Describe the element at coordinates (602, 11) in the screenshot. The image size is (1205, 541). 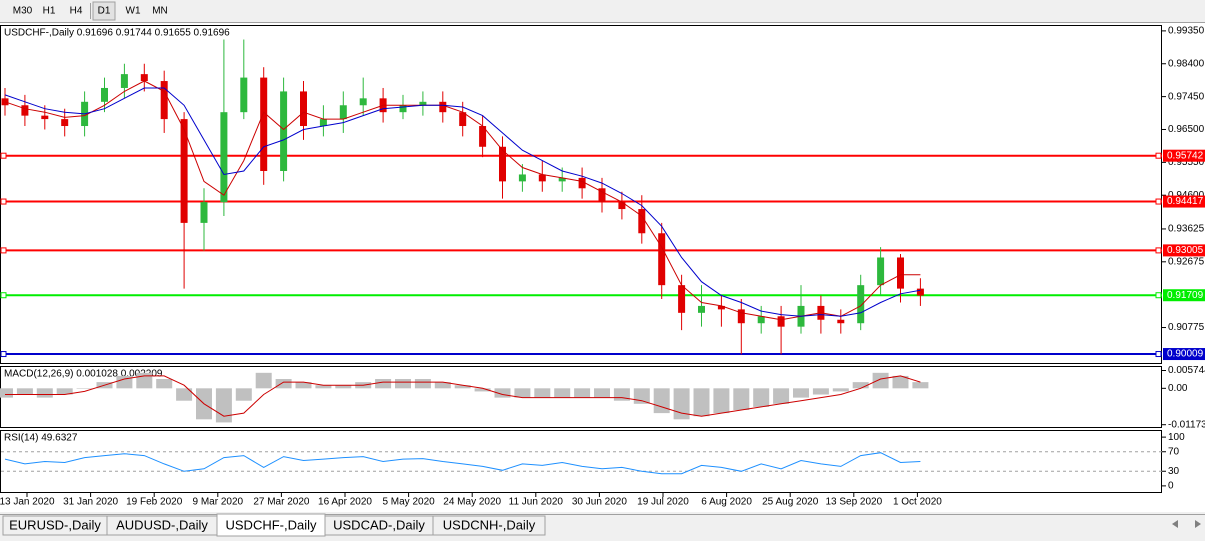
I see `toolbar` at that location.